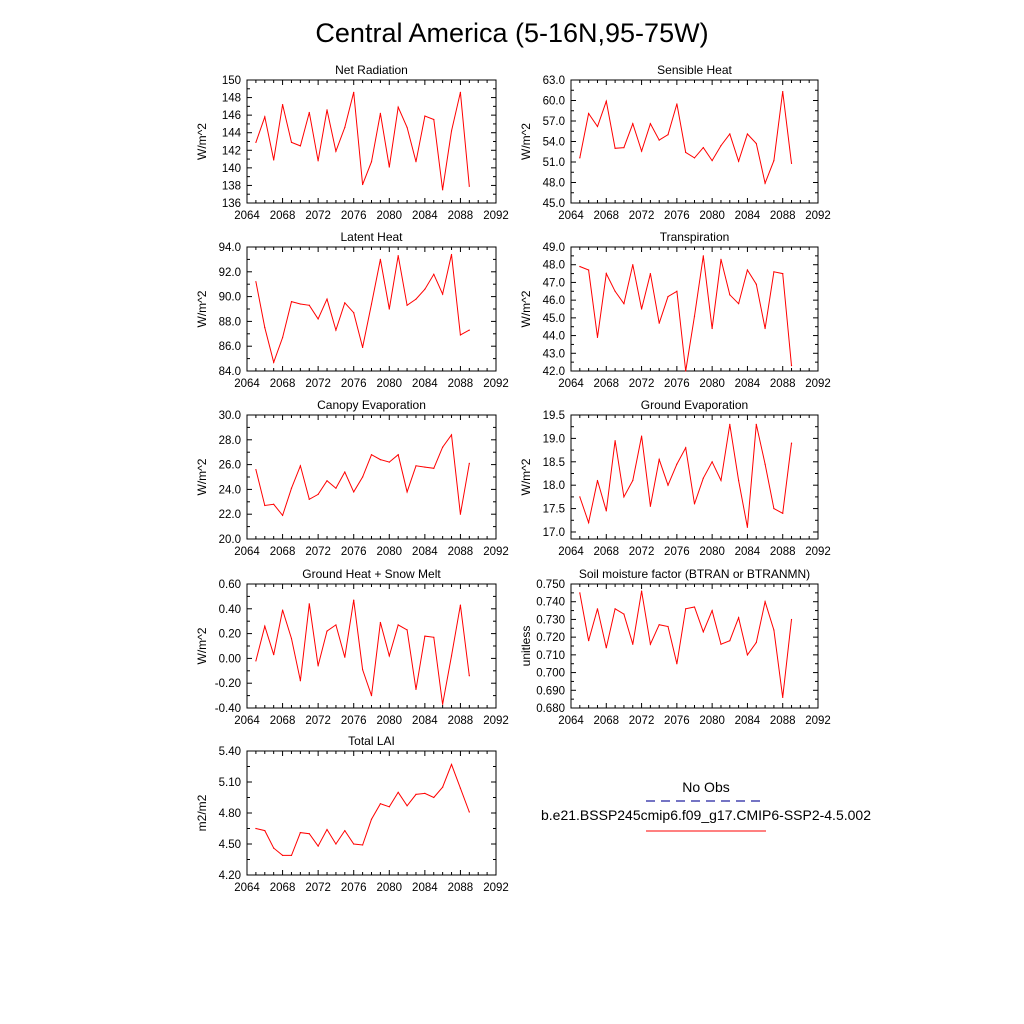 The image size is (1024, 1024). I want to click on panel-title-ground-evaporation: Ground Evaporation, so click(694, 405).